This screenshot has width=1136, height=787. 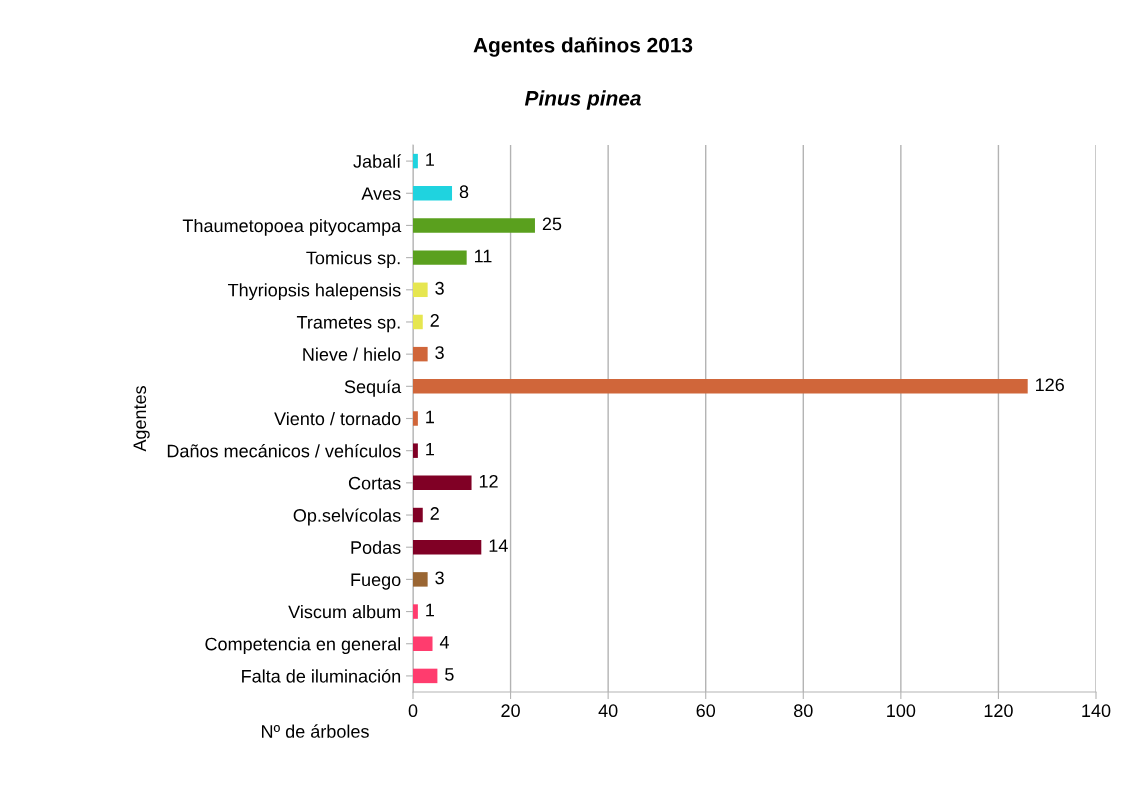 I want to click on x-axis-title: Nº de árboles, so click(x=315, y=731).